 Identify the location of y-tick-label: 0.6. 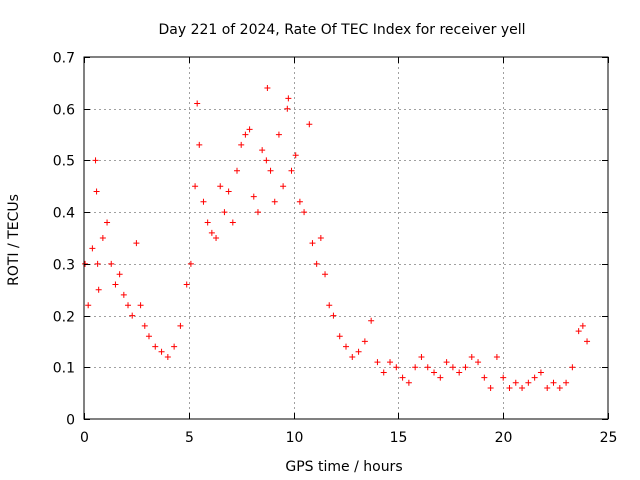
(64, 111).